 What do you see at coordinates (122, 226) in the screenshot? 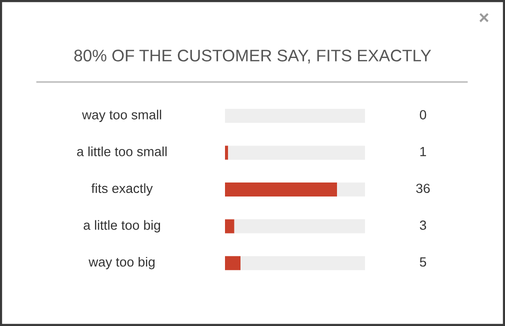
I see `y-tick-label: a little too big` at bounding box center [122, 226].